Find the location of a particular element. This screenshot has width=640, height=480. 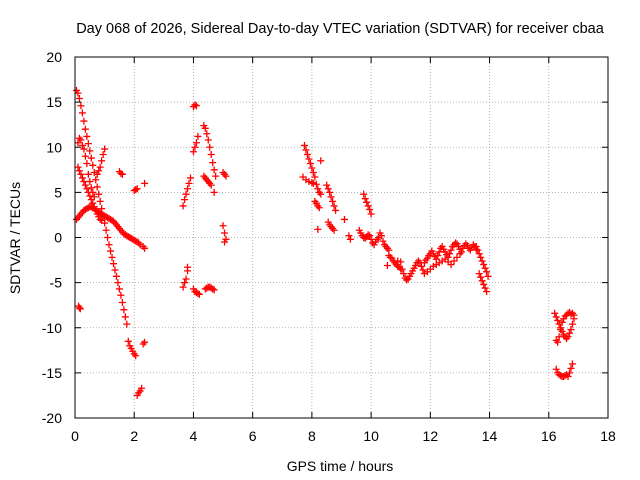

x-tick-label: 6 is located at coordinates (253, 436).